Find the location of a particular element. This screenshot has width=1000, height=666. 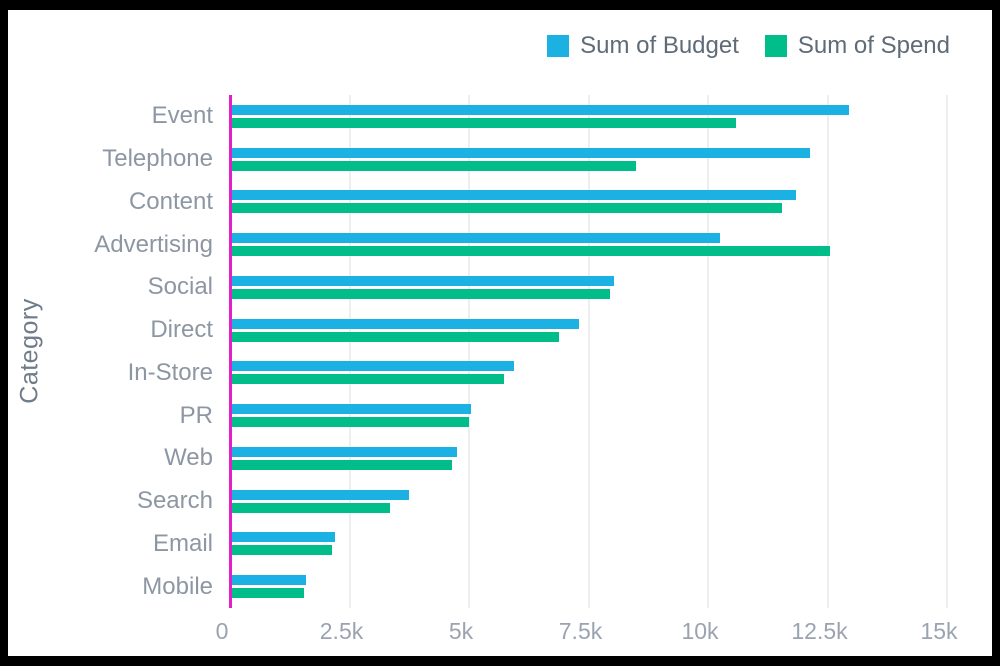

legend: Sum of Budget Sum of Spend is located at coordinates (748, 46).